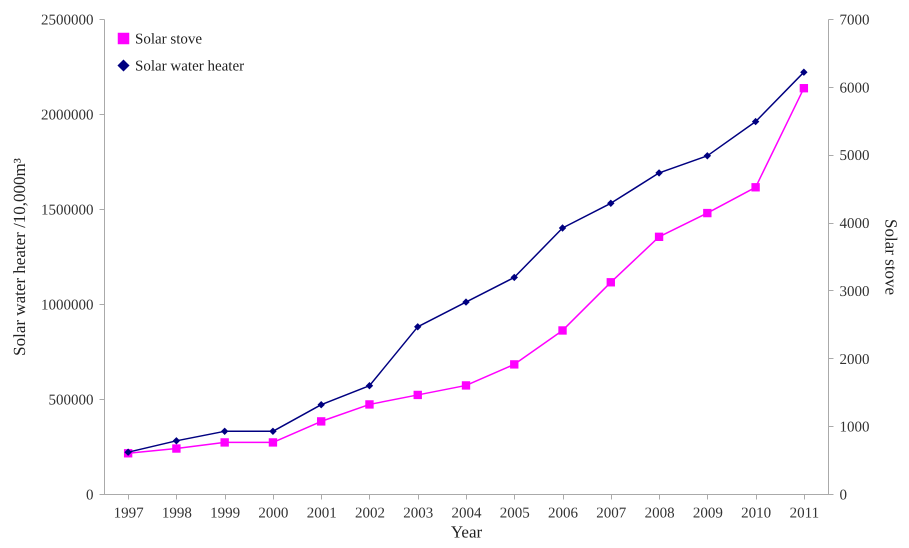 The image size is (909, 548). I want to click on y-tick-label: 1500000, so click(67, 210).